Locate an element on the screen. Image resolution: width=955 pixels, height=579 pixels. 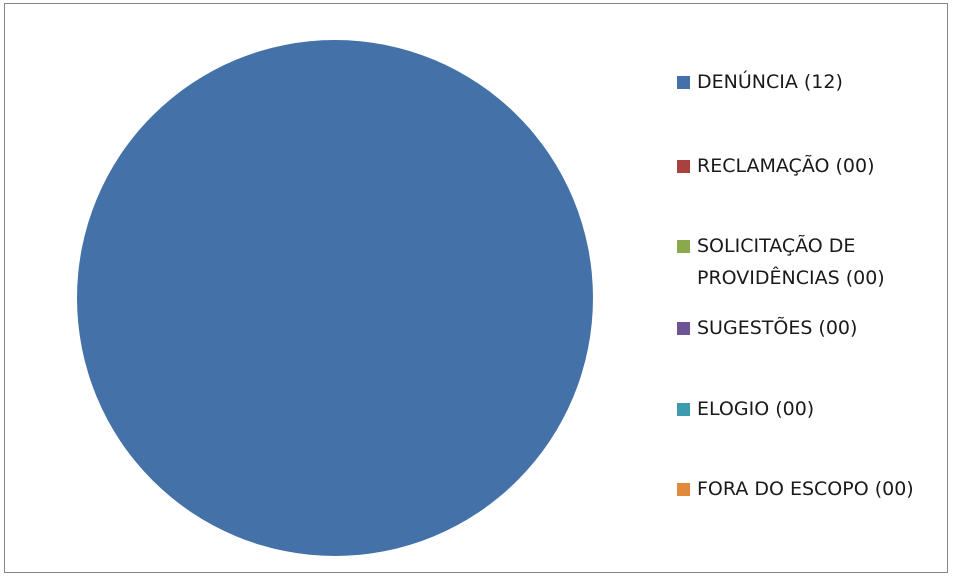
legend-swatch-denuncia is located at coordinates (683, 82).